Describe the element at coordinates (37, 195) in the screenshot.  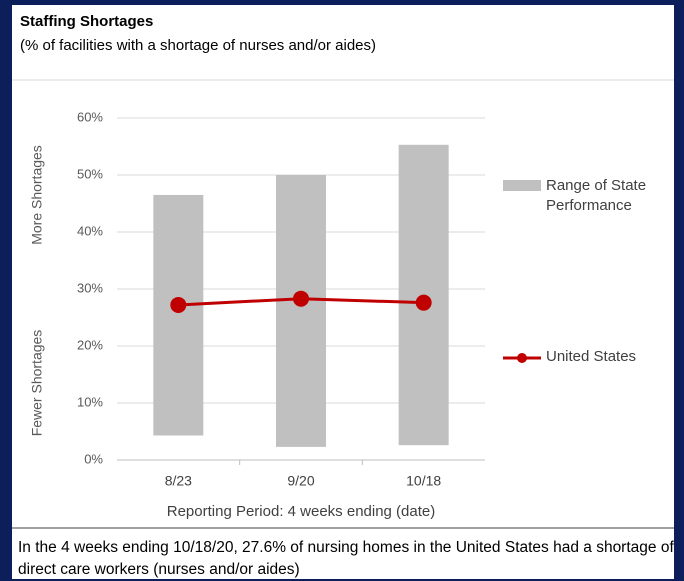
I see `y-axis-label: More Shortages` at that location.